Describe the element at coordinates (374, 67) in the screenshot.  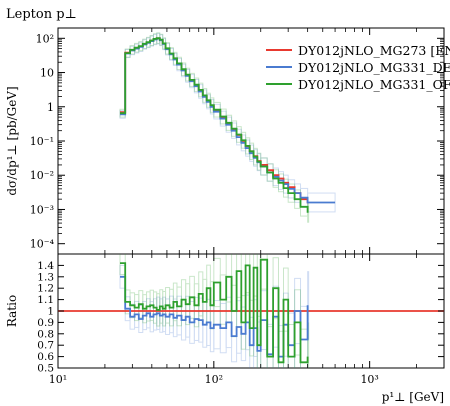
I see `legend-label: DY012jNLO_MG331_DEFA` at that location.